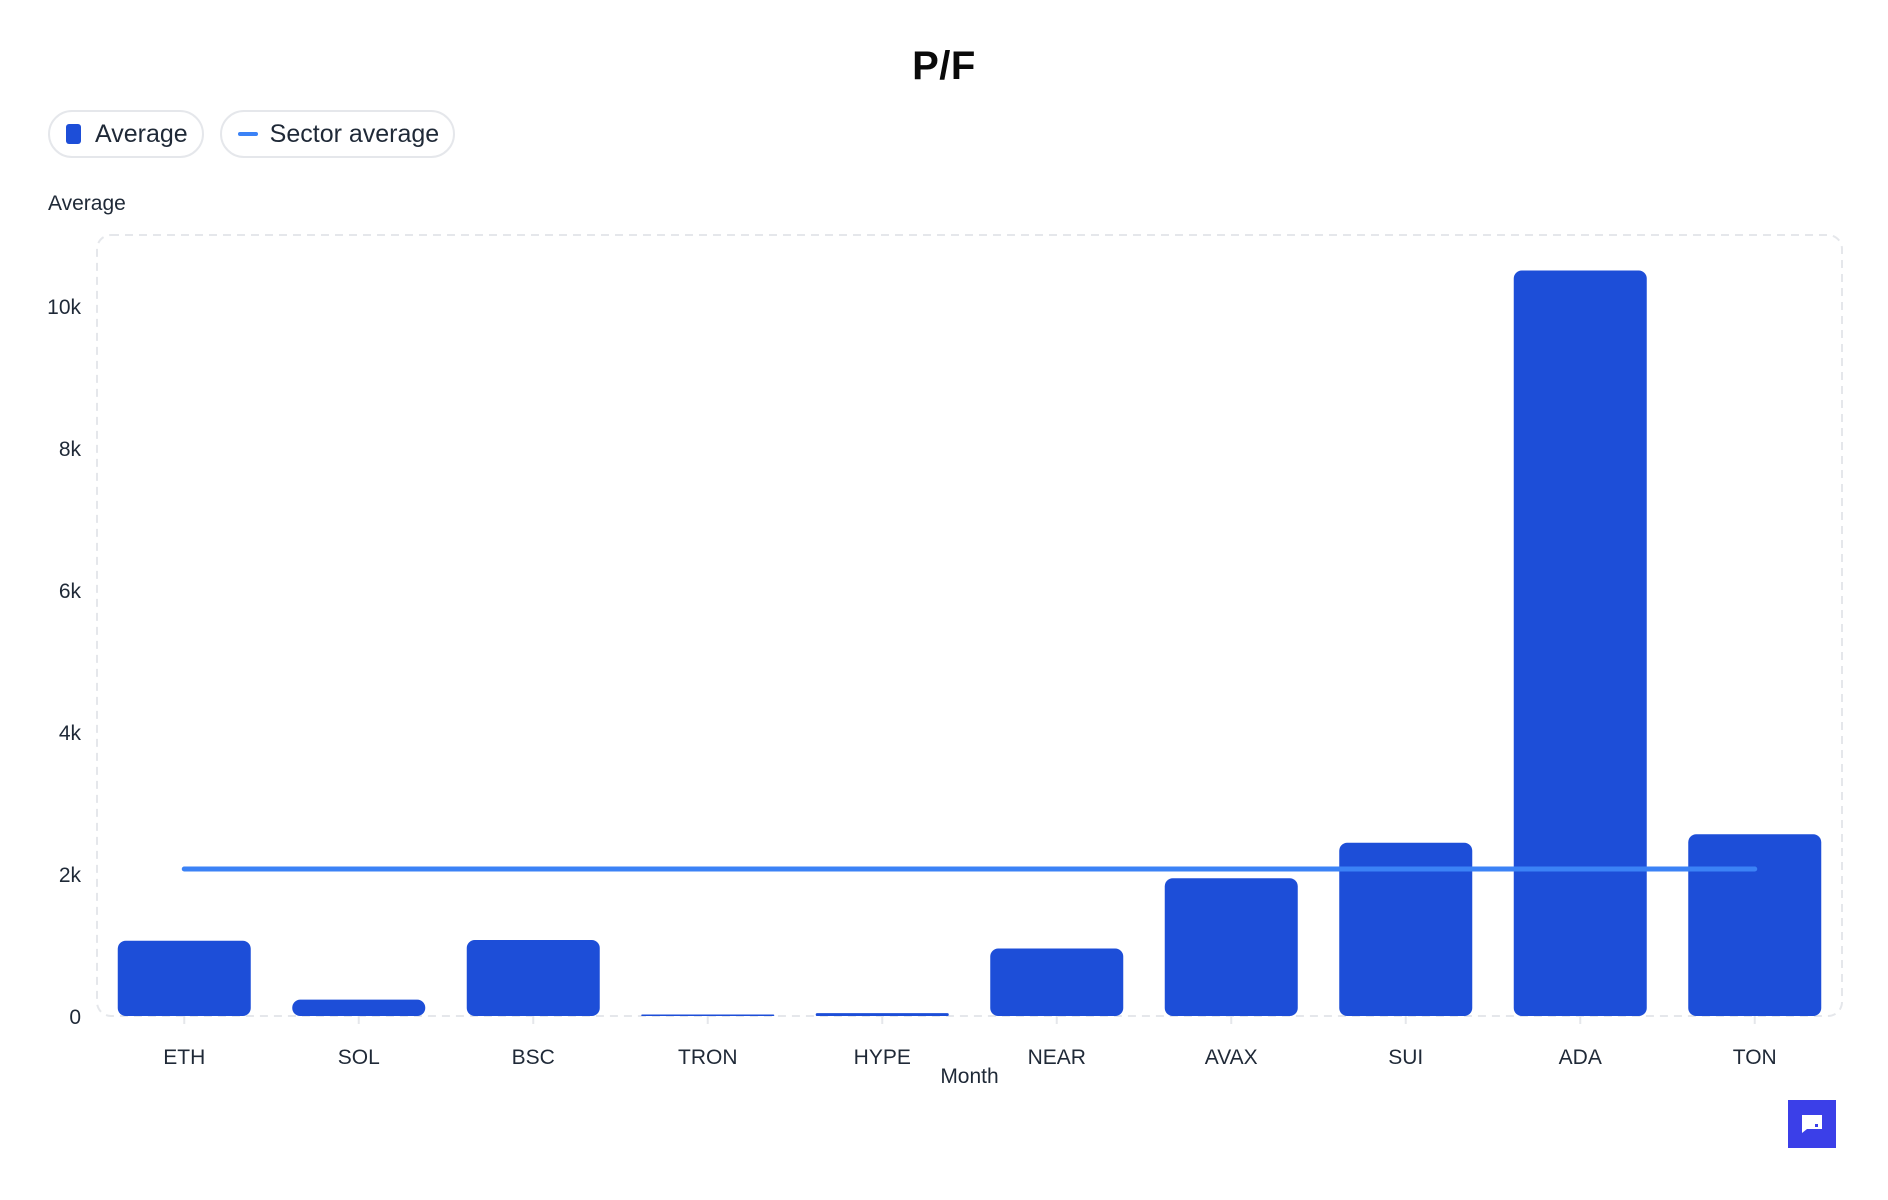 This screenshot has height=1200, width=1888. I want to click on bar-sol, so click(359, 1007).